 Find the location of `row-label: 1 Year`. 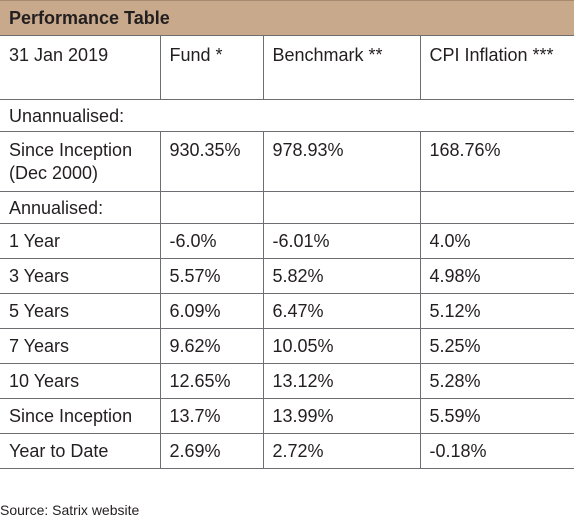

row-label: 1 Year is located at coordinates (80, 241).